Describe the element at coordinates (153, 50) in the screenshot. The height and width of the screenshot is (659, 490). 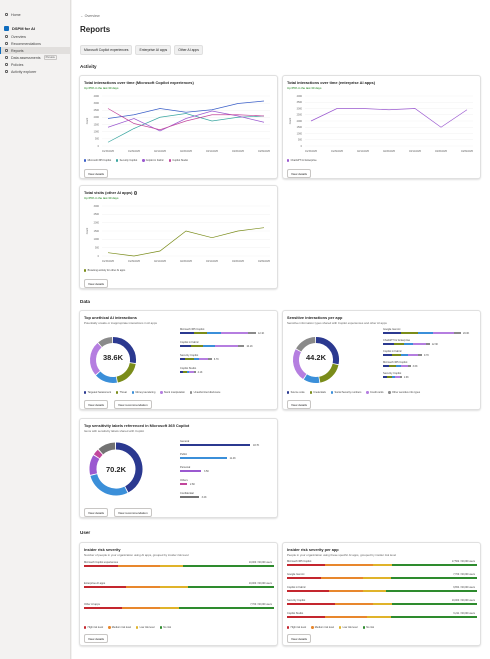
I see `pill-enterprise-ai-apps: Enterprise AI apps` at that location.